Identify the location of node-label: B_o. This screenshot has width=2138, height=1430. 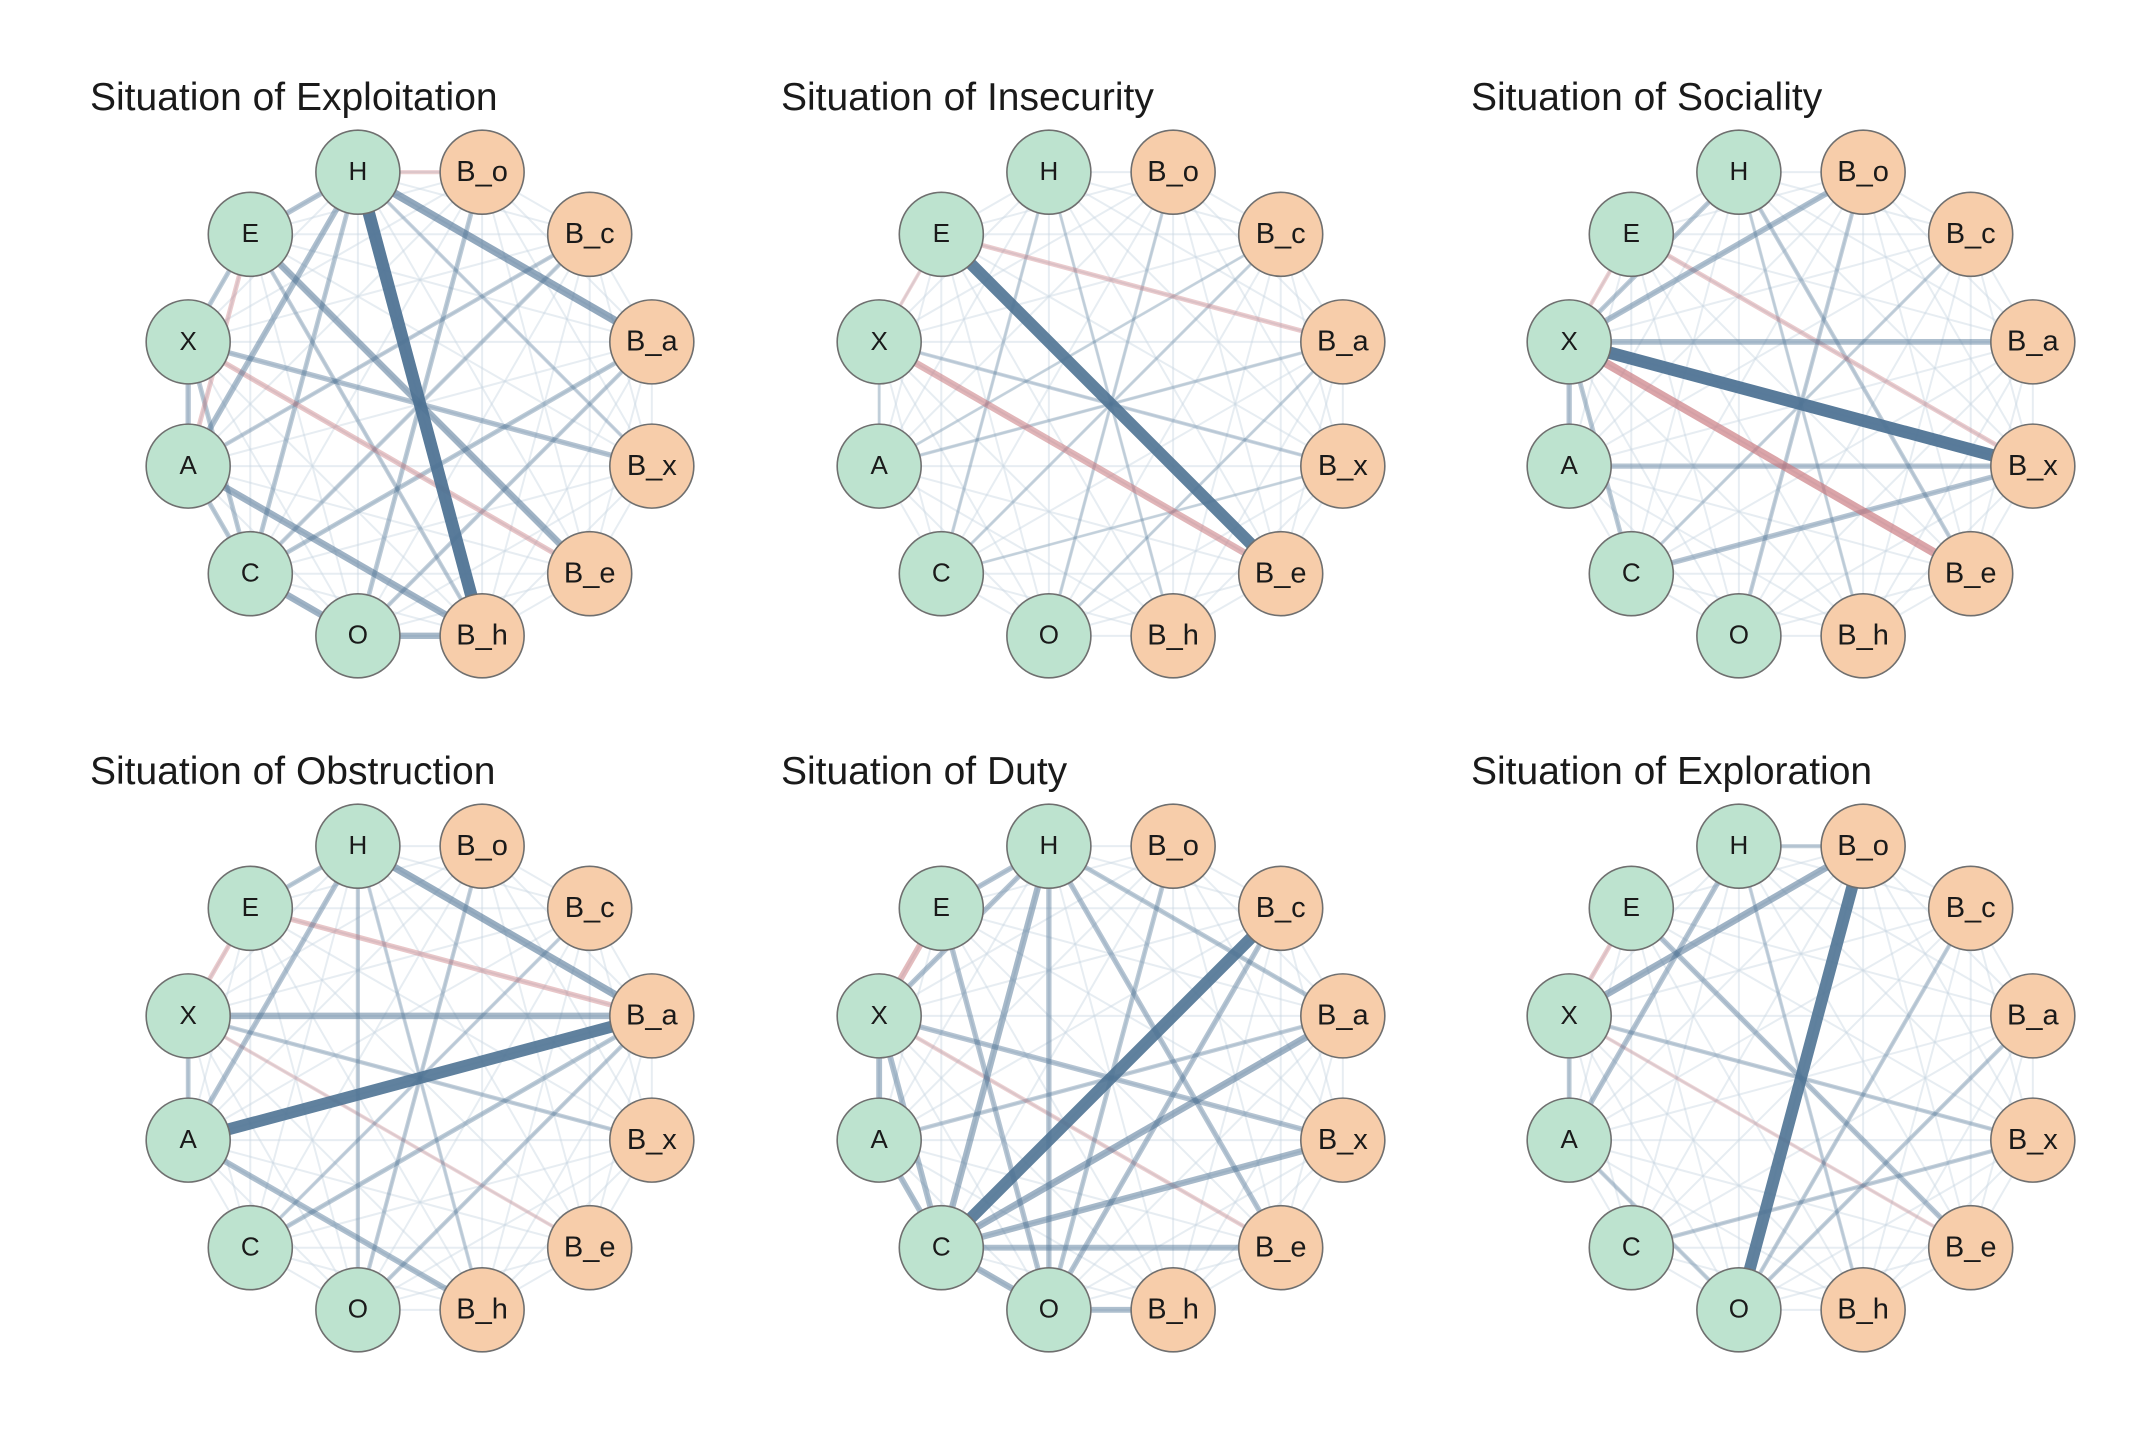
(1173, 846).